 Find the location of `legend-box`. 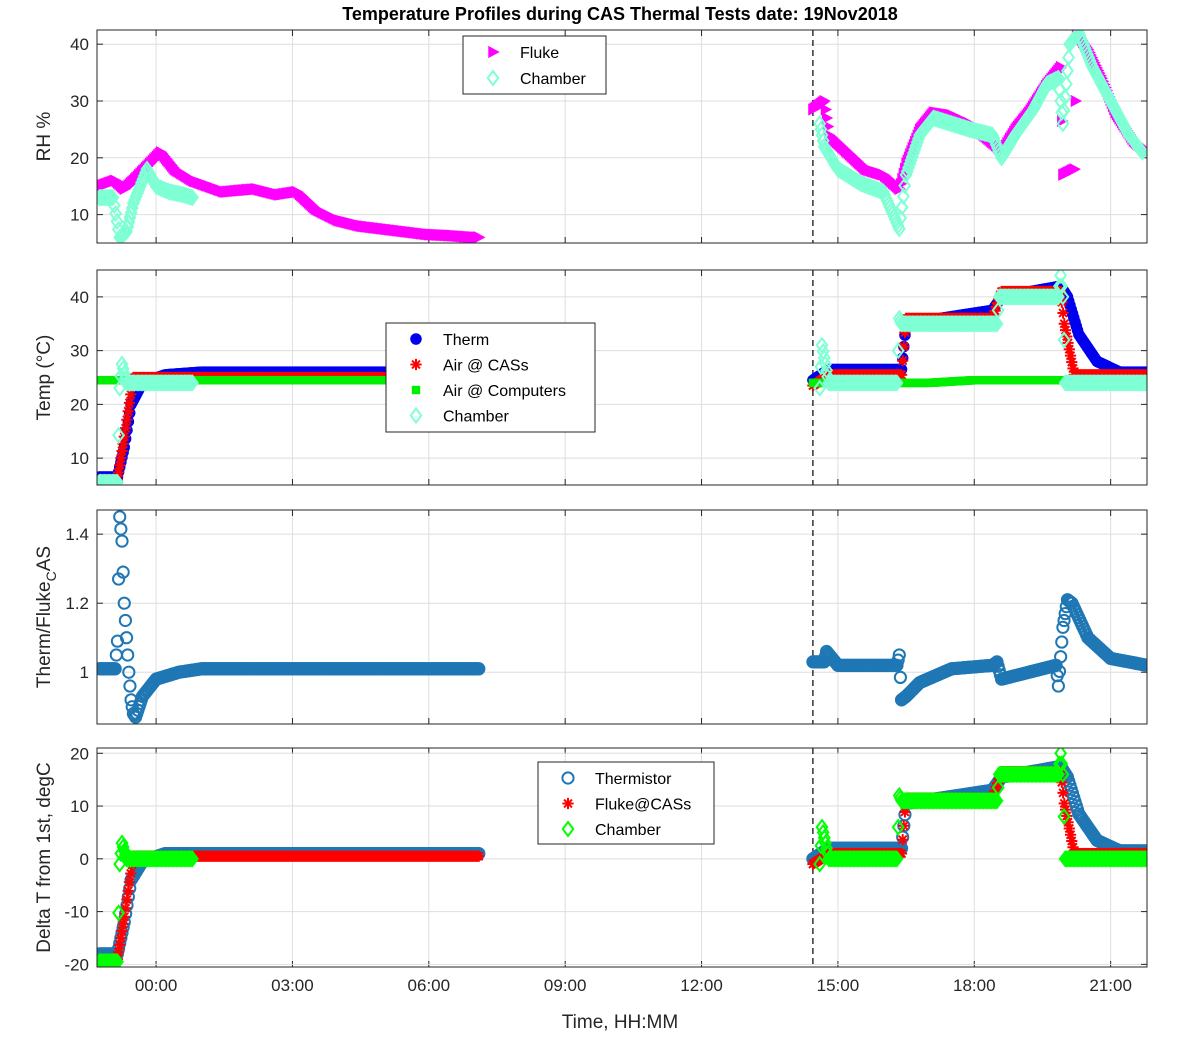

legend-box is located at coordinates (534, 65).